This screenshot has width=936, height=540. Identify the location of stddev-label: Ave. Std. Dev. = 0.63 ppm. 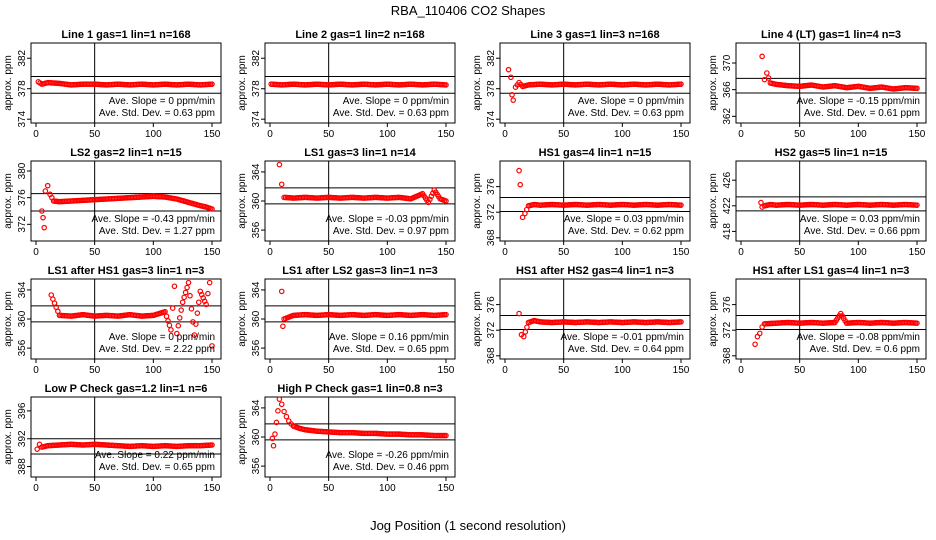
(391, 113).